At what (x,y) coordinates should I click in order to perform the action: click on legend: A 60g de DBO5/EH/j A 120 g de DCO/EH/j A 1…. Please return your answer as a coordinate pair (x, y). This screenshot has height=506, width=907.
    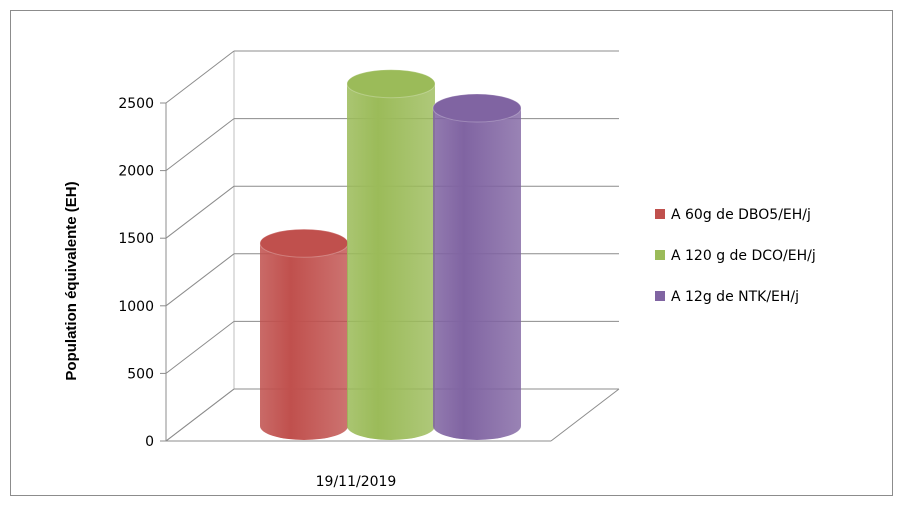
    Looking at the image, I should click on (735, 256).